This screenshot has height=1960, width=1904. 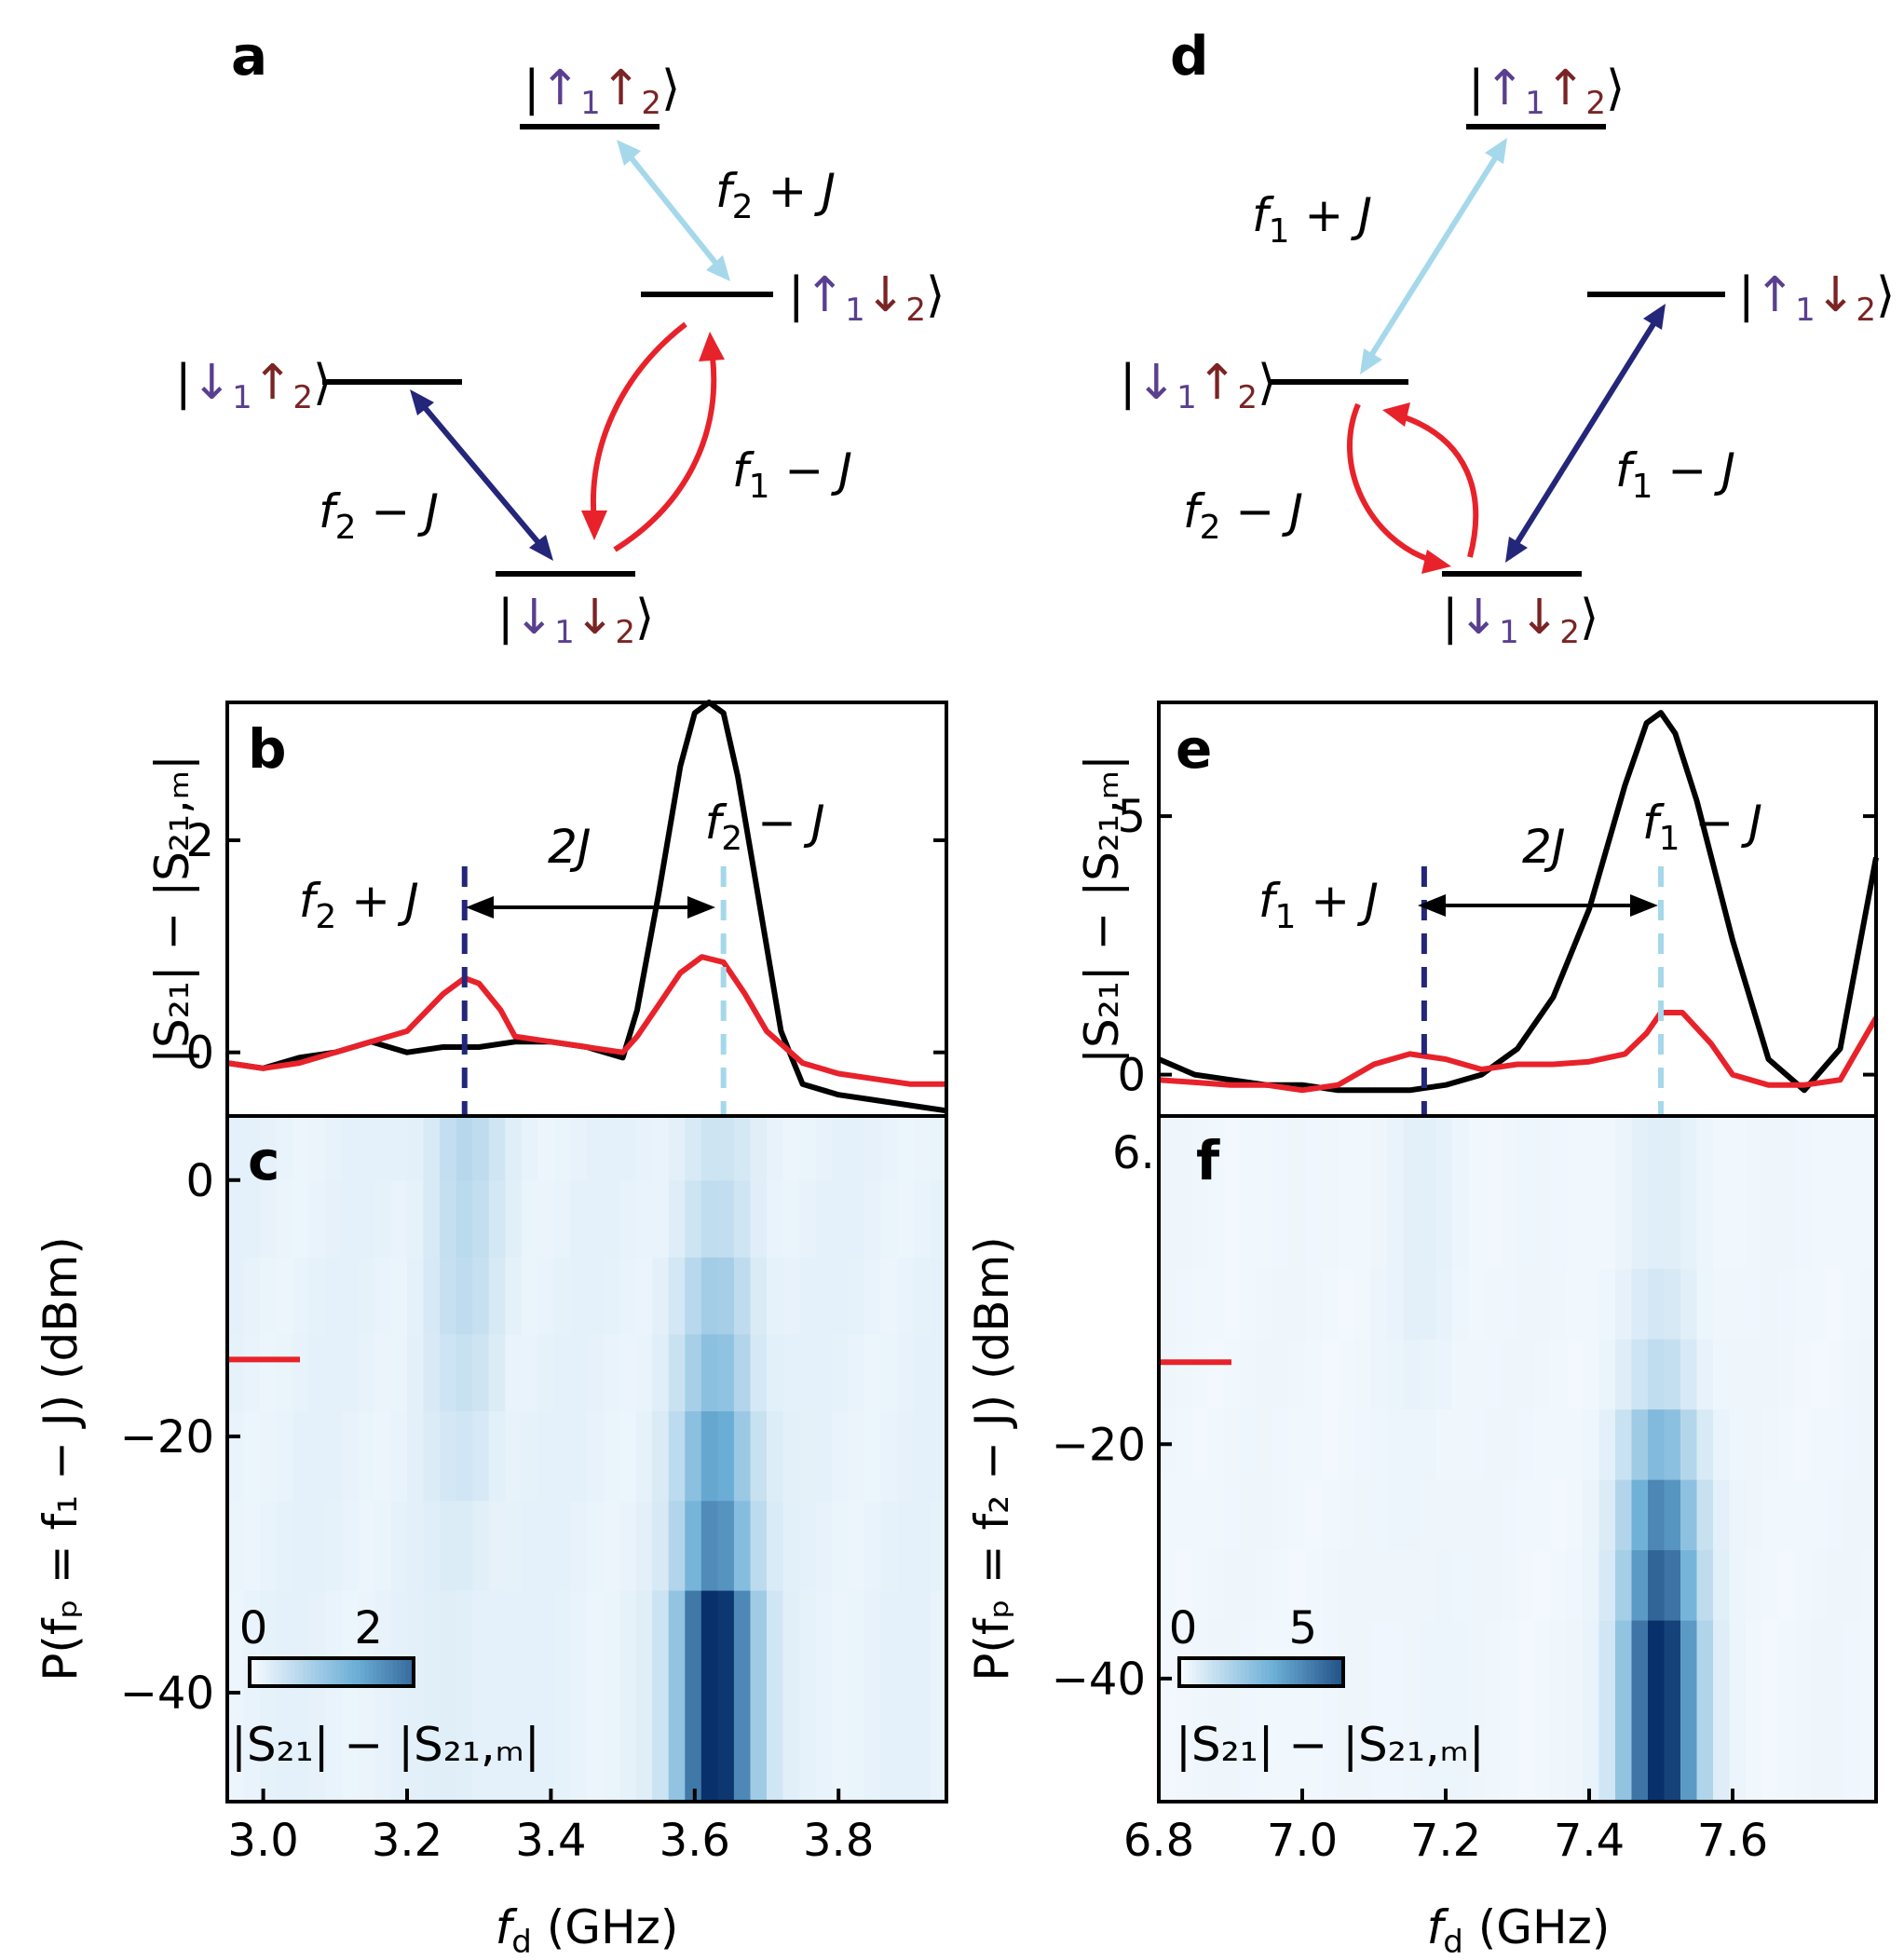 I want to click on ket-dd: |↓1↓2⟩, so click(x=575, y=620).